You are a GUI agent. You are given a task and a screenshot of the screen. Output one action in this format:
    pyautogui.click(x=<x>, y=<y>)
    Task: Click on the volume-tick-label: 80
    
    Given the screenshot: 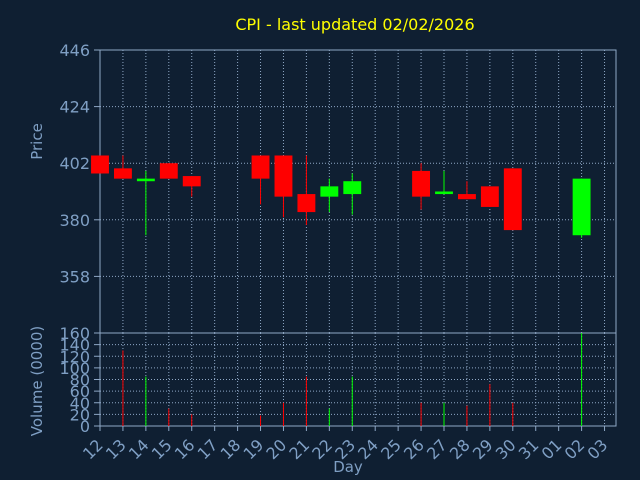 What is the action you would take?
    pyautogui.click(x=80, y=380)
    